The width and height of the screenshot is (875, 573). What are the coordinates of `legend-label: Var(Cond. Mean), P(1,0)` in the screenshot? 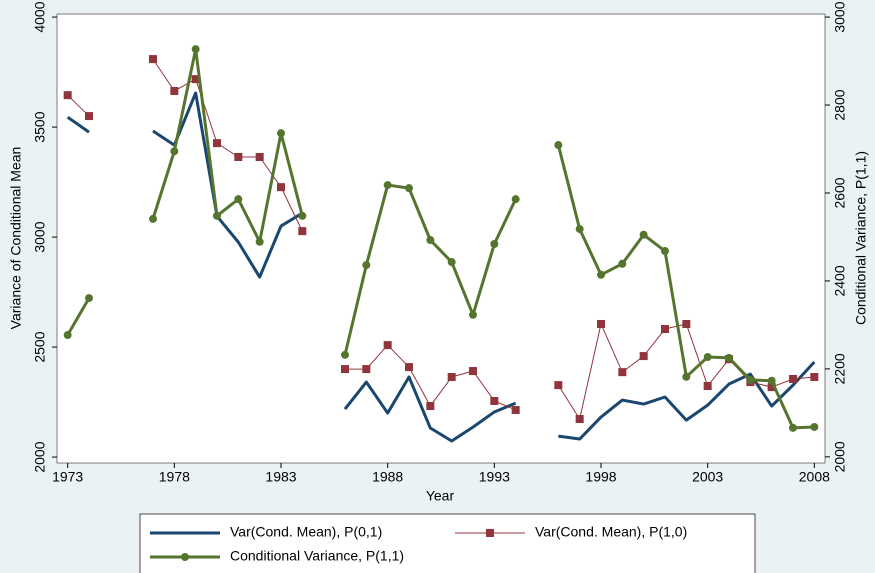 It's located at (611, 532).